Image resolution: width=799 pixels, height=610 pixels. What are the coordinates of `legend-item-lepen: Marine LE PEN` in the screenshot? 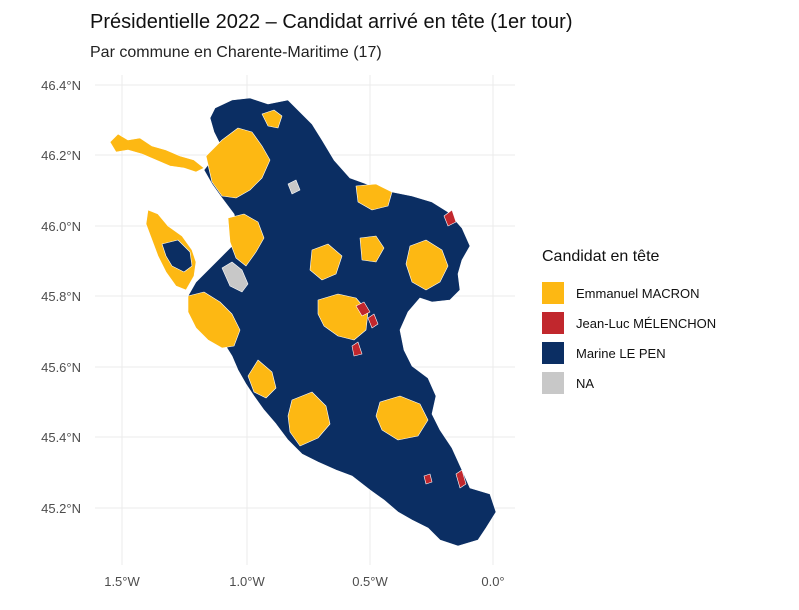 It's located at (629, 353).